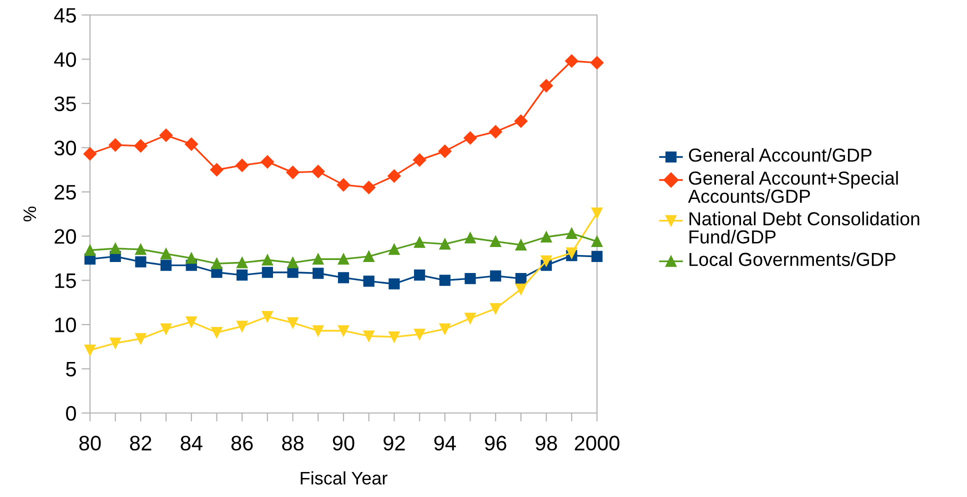  I want to click on y-tick-label: 20, so click(65, 236).